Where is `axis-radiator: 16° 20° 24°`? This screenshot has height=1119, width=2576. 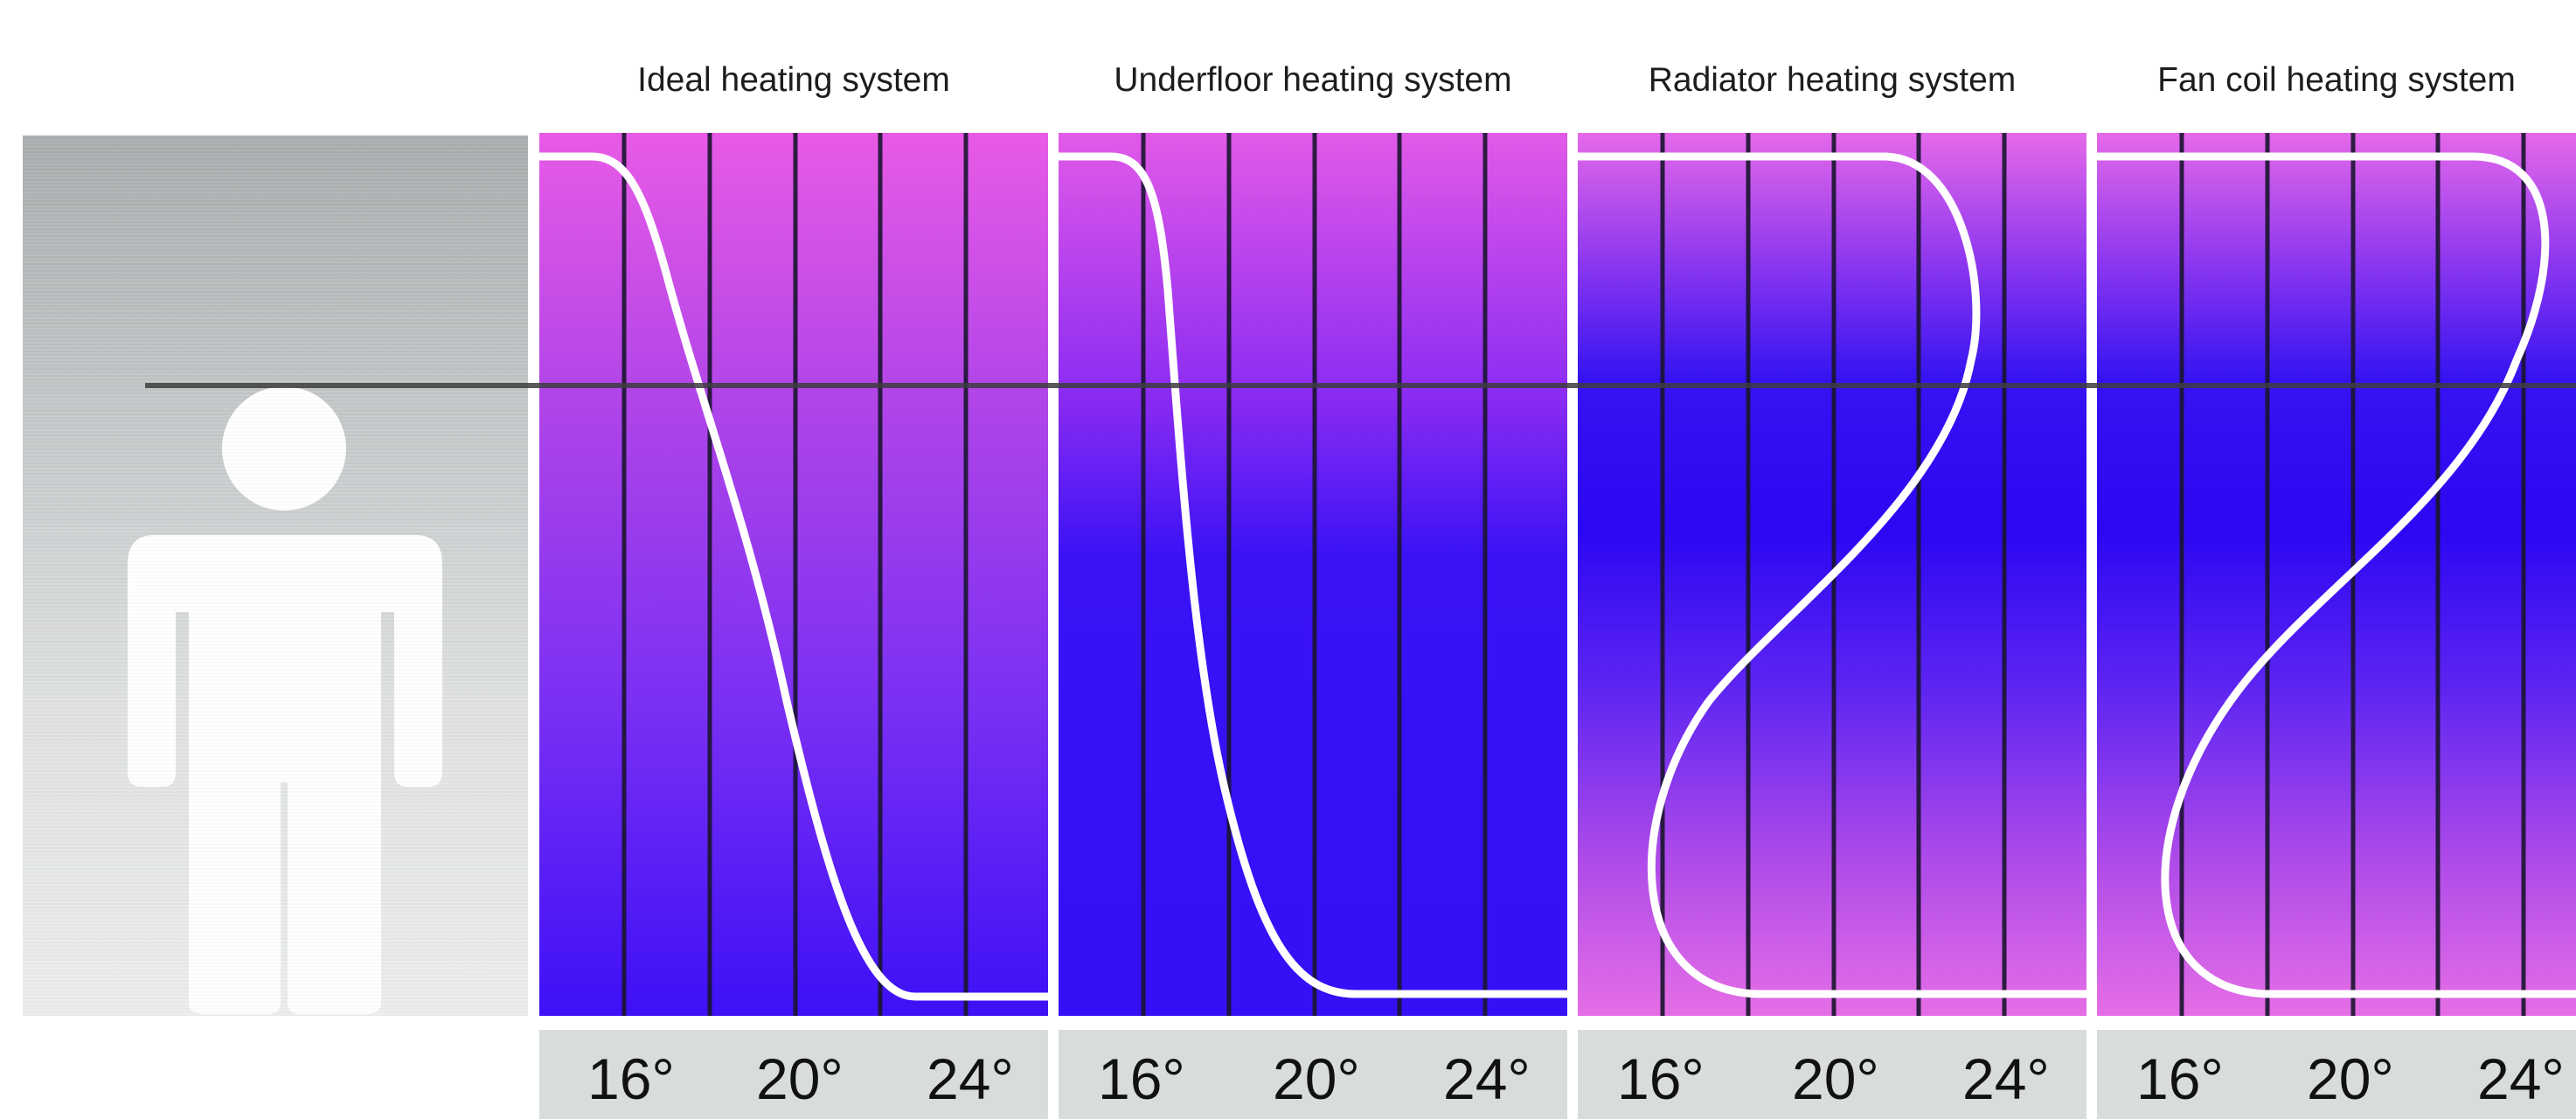 axis-radiator: 16° 20° 24° is located at coordinates (1832, 1074).